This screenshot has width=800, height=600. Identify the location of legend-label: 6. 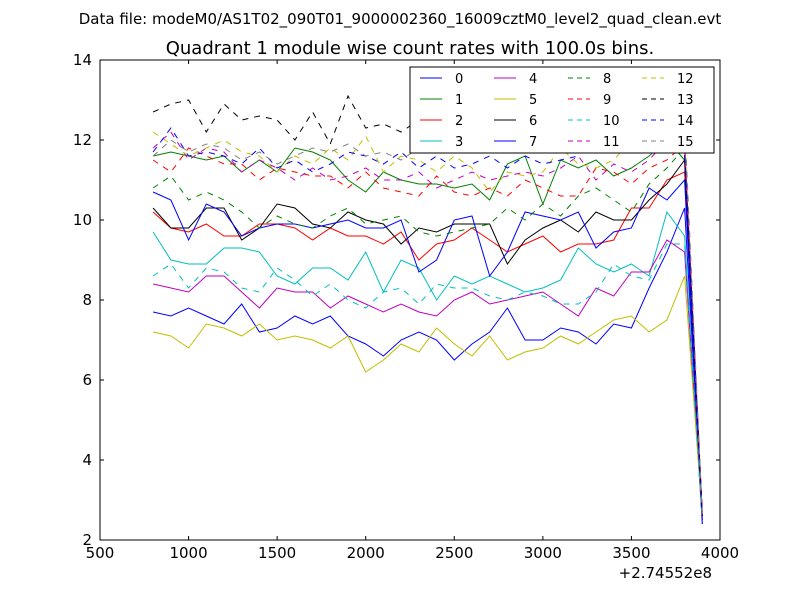
(533, 121).